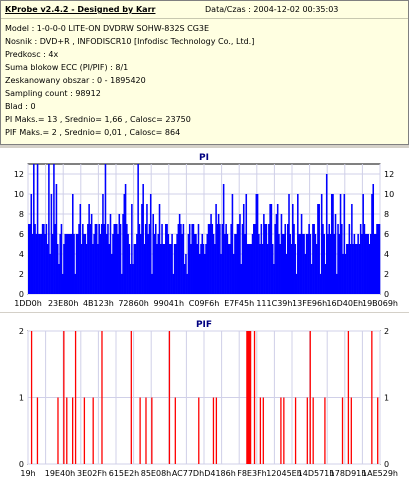  Describe the element at coordinates (21, 294) in the screenshot. I see `y-tick-left: 0` at that location.